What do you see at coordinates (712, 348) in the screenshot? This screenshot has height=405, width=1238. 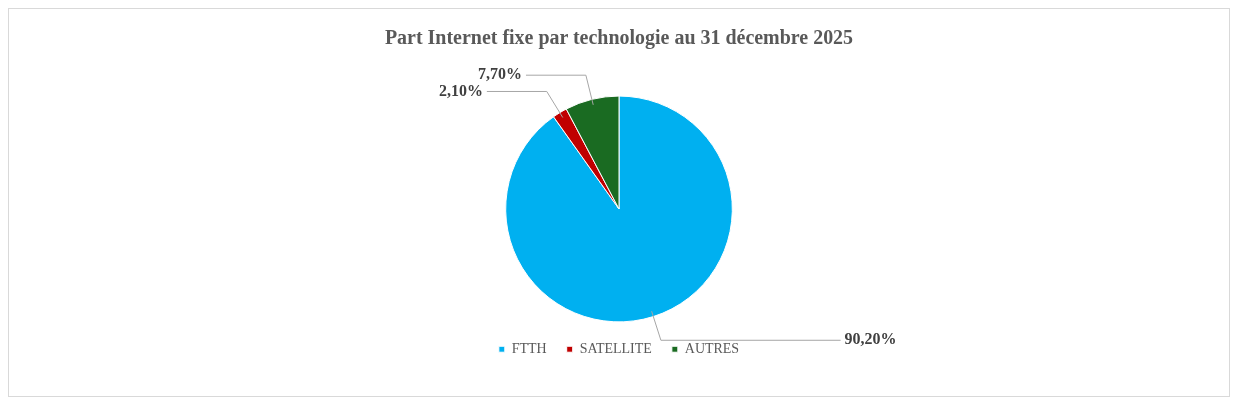 I see `legend-label: AUTRES` at bounding box center [712, 348].